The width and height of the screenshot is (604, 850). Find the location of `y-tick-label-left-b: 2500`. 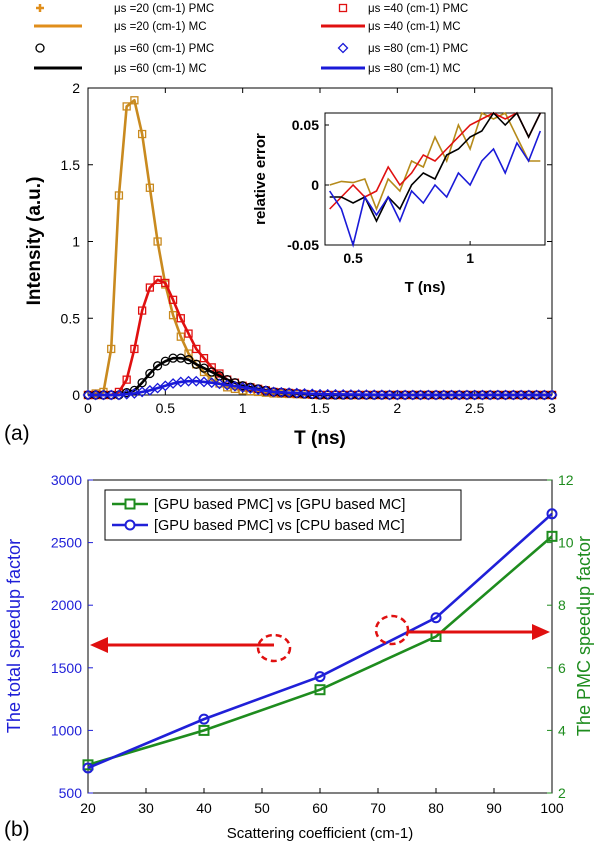

y-tick-label-left-b: 2500 is located at coordinates (66, 543).